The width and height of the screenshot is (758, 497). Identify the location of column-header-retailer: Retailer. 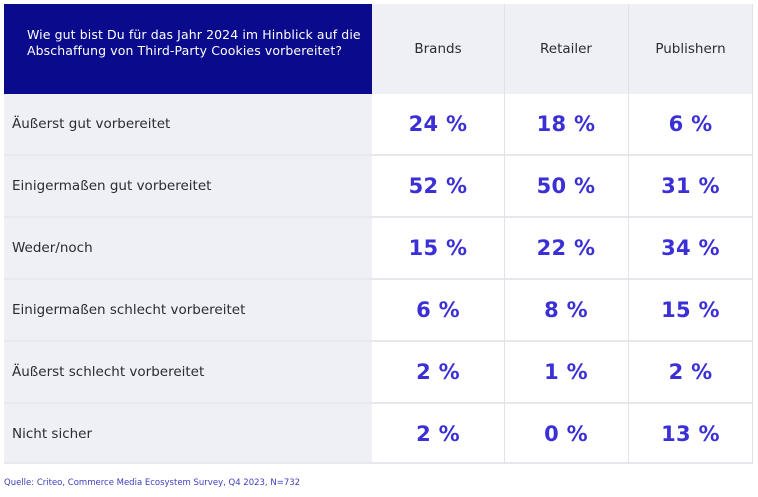
(566, 49).